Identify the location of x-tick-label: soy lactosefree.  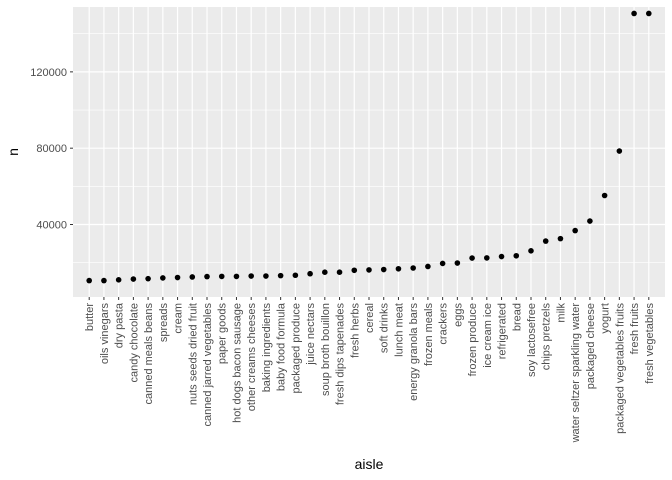
(532, 340).